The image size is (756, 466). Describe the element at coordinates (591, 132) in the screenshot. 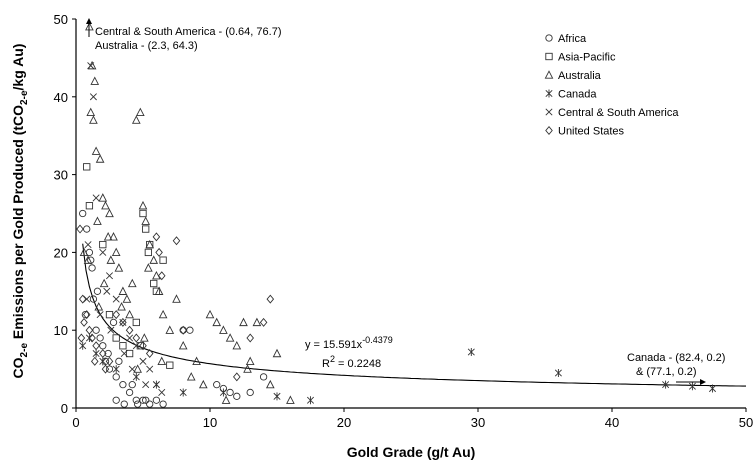

I see `legend-label-diamond: United States` at that location.